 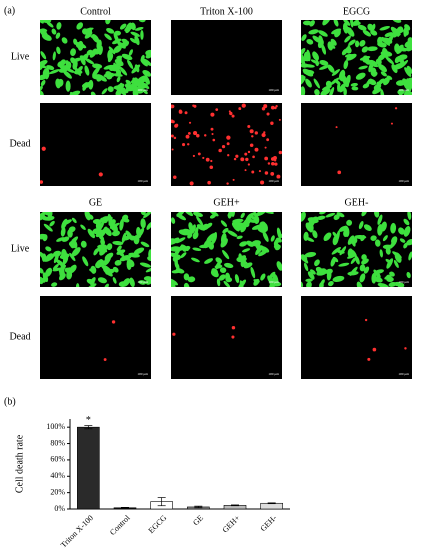 What do you see at coordinates (10, 401) in the screenshot?
I see `panel-label: (b)` at bounding box center [10, 401].